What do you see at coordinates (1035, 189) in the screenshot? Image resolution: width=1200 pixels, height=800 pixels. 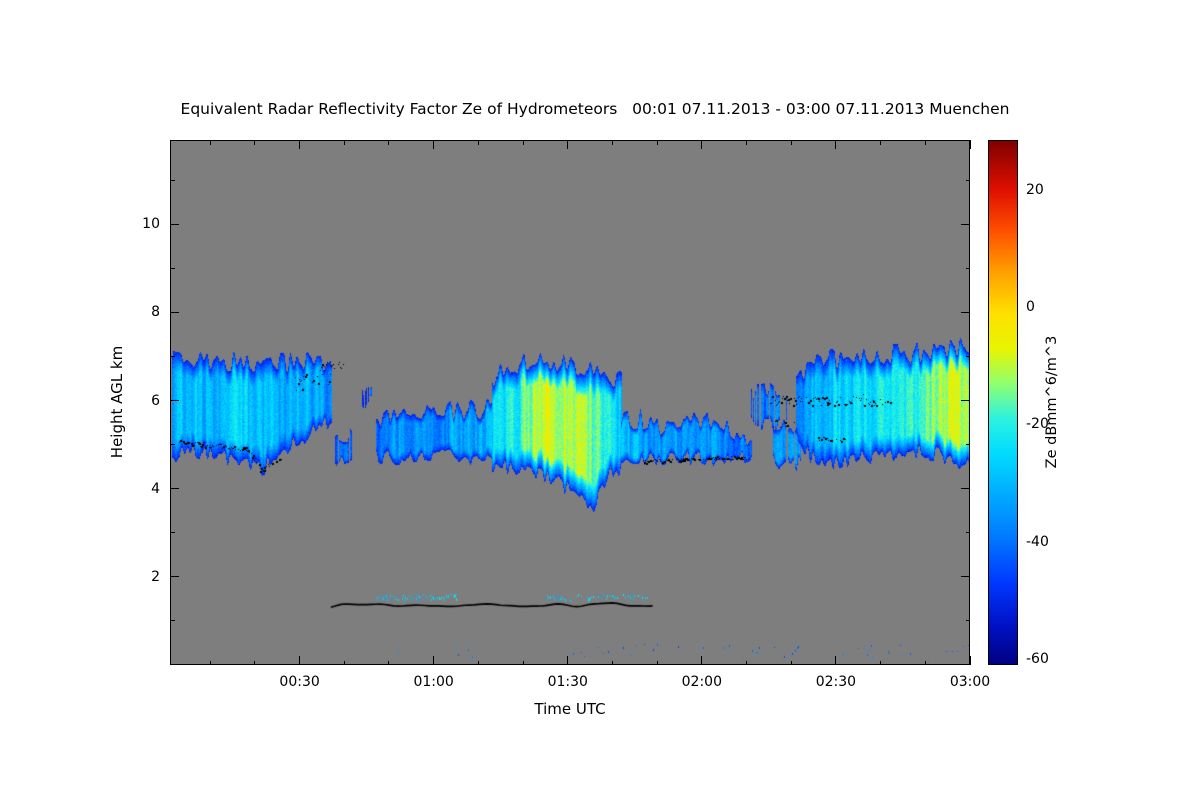 I see `colorbar-tick-label: 20` at bounding box center [1035, 189].